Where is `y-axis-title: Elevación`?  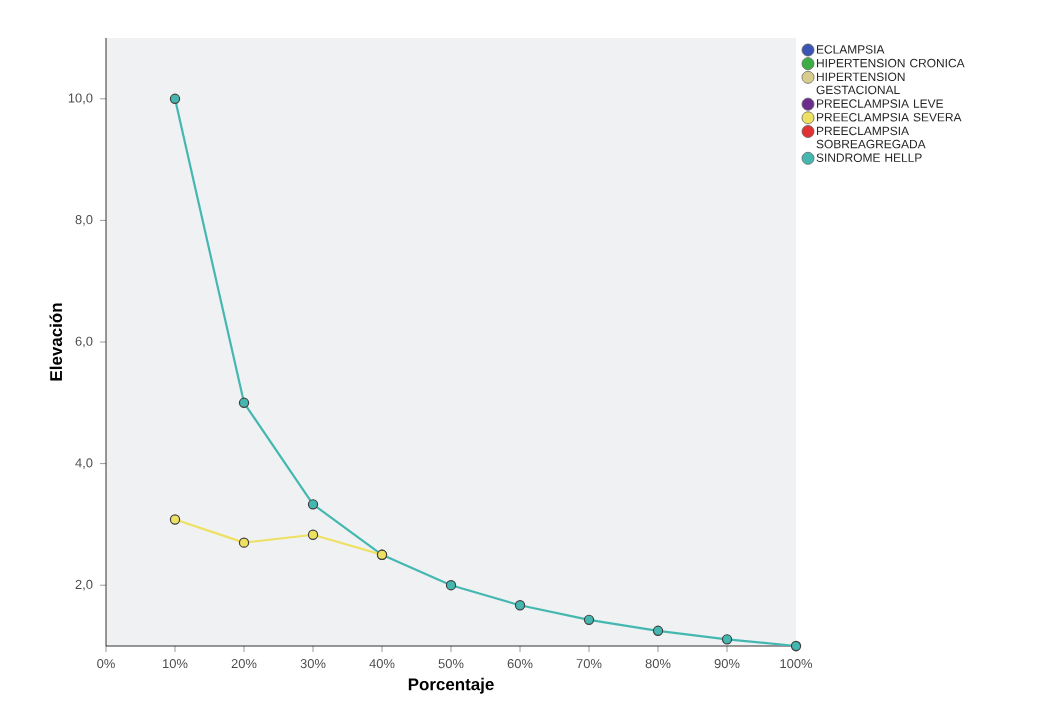
y-axis-title: Elevación is located at coordinates (56, 342).